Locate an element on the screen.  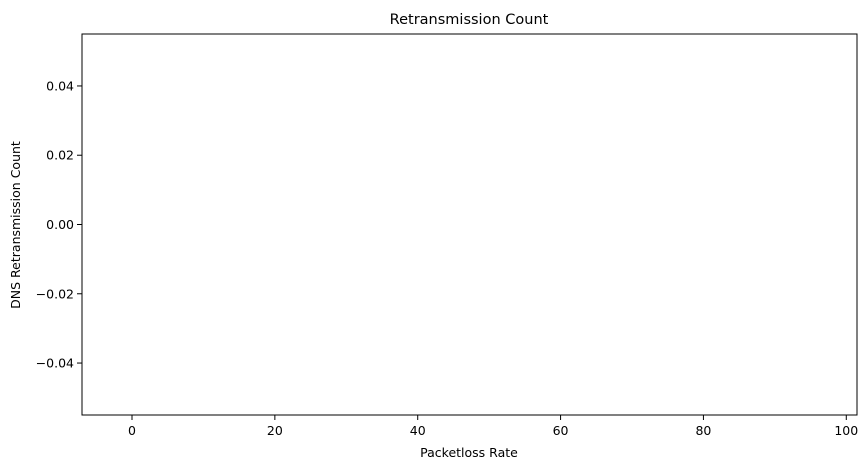
y-axis-label: DNS Retransmission Count is located at coordinates (15, 225).